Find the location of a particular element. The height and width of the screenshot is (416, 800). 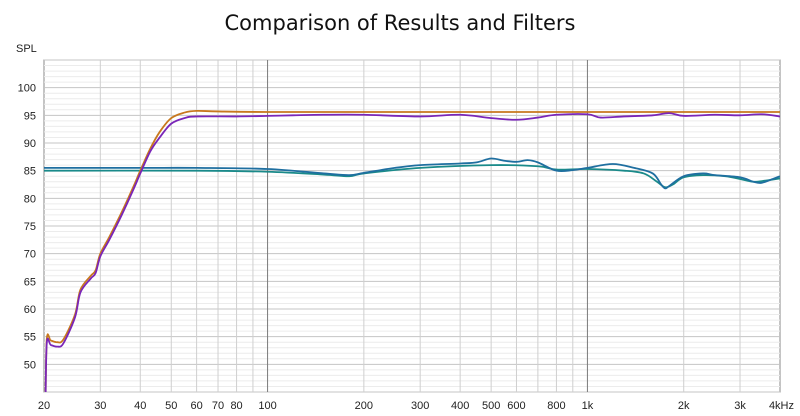

series-line is located at coordinates (412, 173).